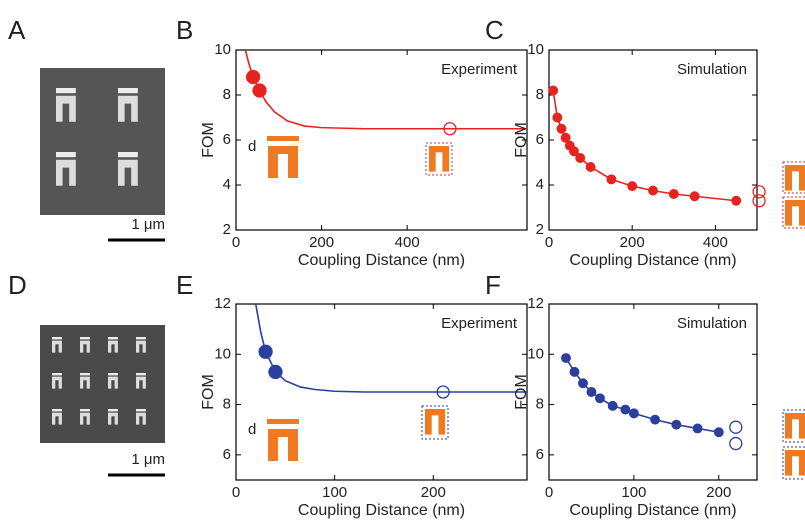 This screenshot has height=529, width=805. What do you see at coordinates (184, 285) in the screenshot?
I see `panel-label: E` at bounding box center [184, 285].